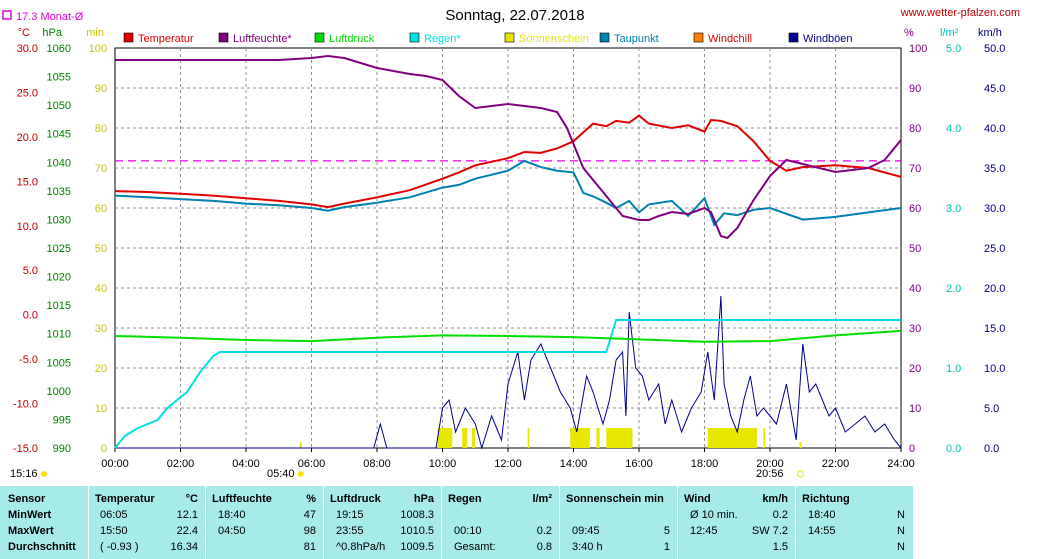 The image size is (1058, 559). I want to click on hum-value: 98, so click(309, 531).